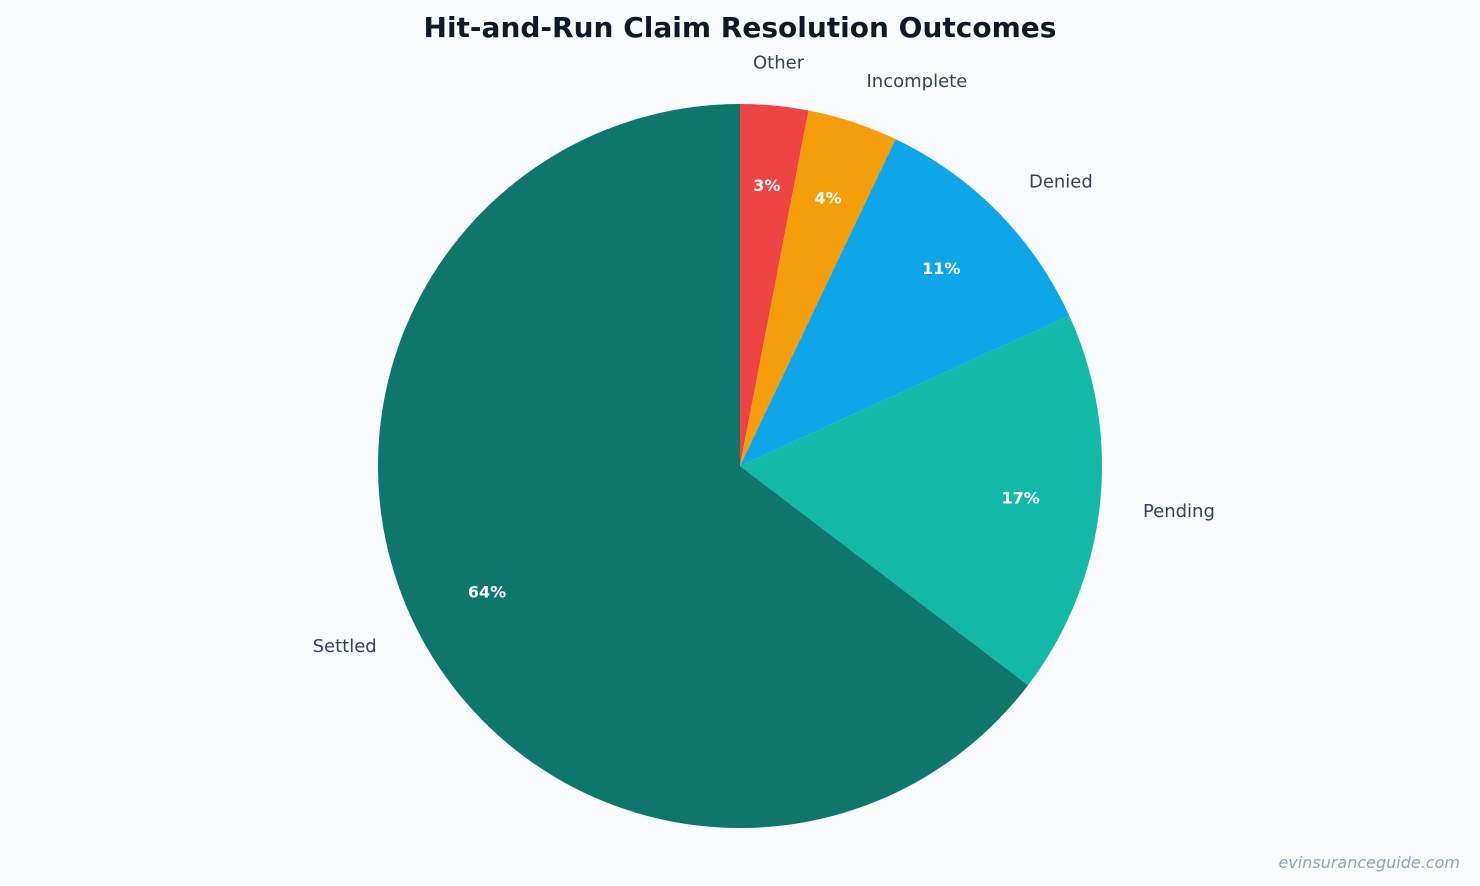 This screenshot has height=886, width=1480. What do you see at coordinates (818, 288) in the screenshot?
I see `pie-slice-incomplete` at bounding box center [818, 288].